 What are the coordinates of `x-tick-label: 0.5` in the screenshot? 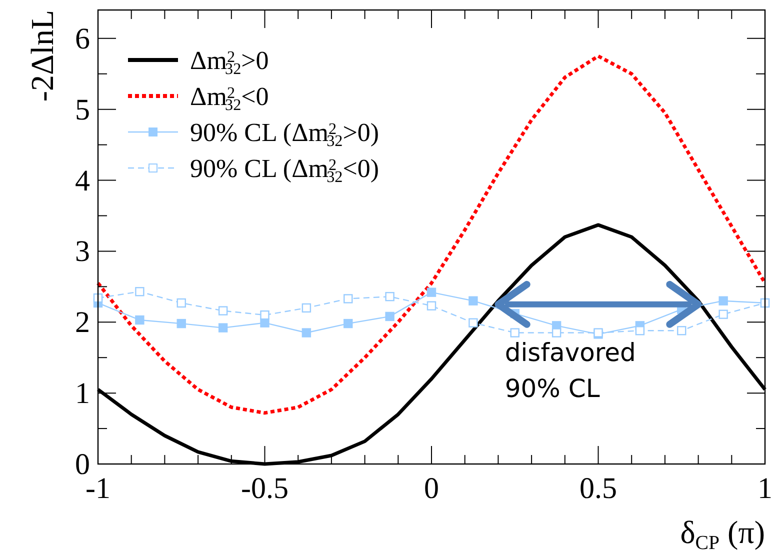 It's located at (598, 488).